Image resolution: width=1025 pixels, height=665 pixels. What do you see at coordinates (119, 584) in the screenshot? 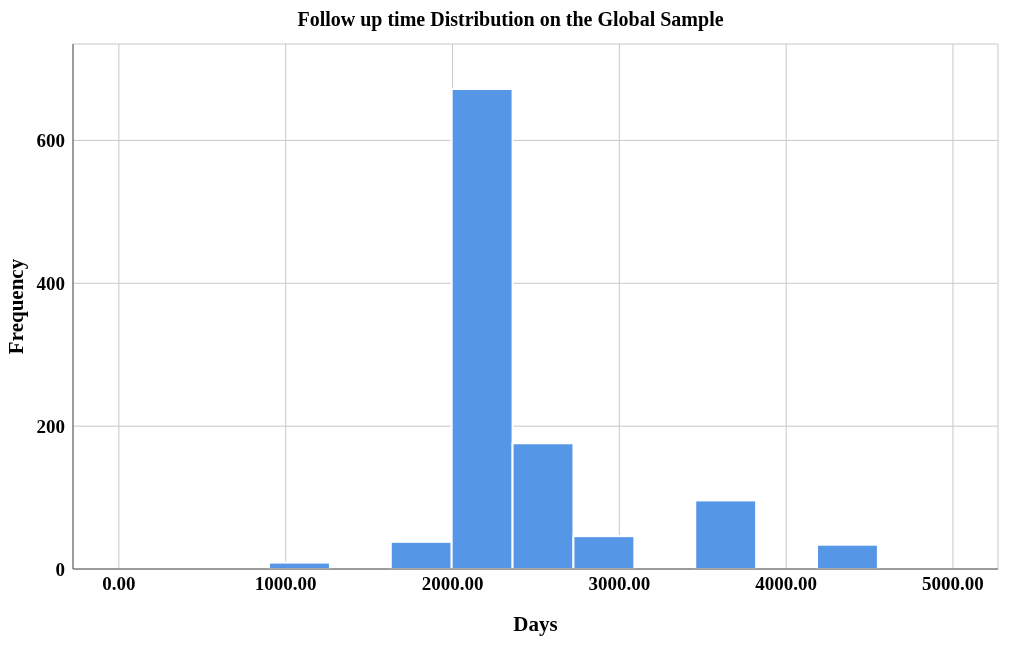
I see `x-tick-label: 0.00` at bounding box center [119, 584].